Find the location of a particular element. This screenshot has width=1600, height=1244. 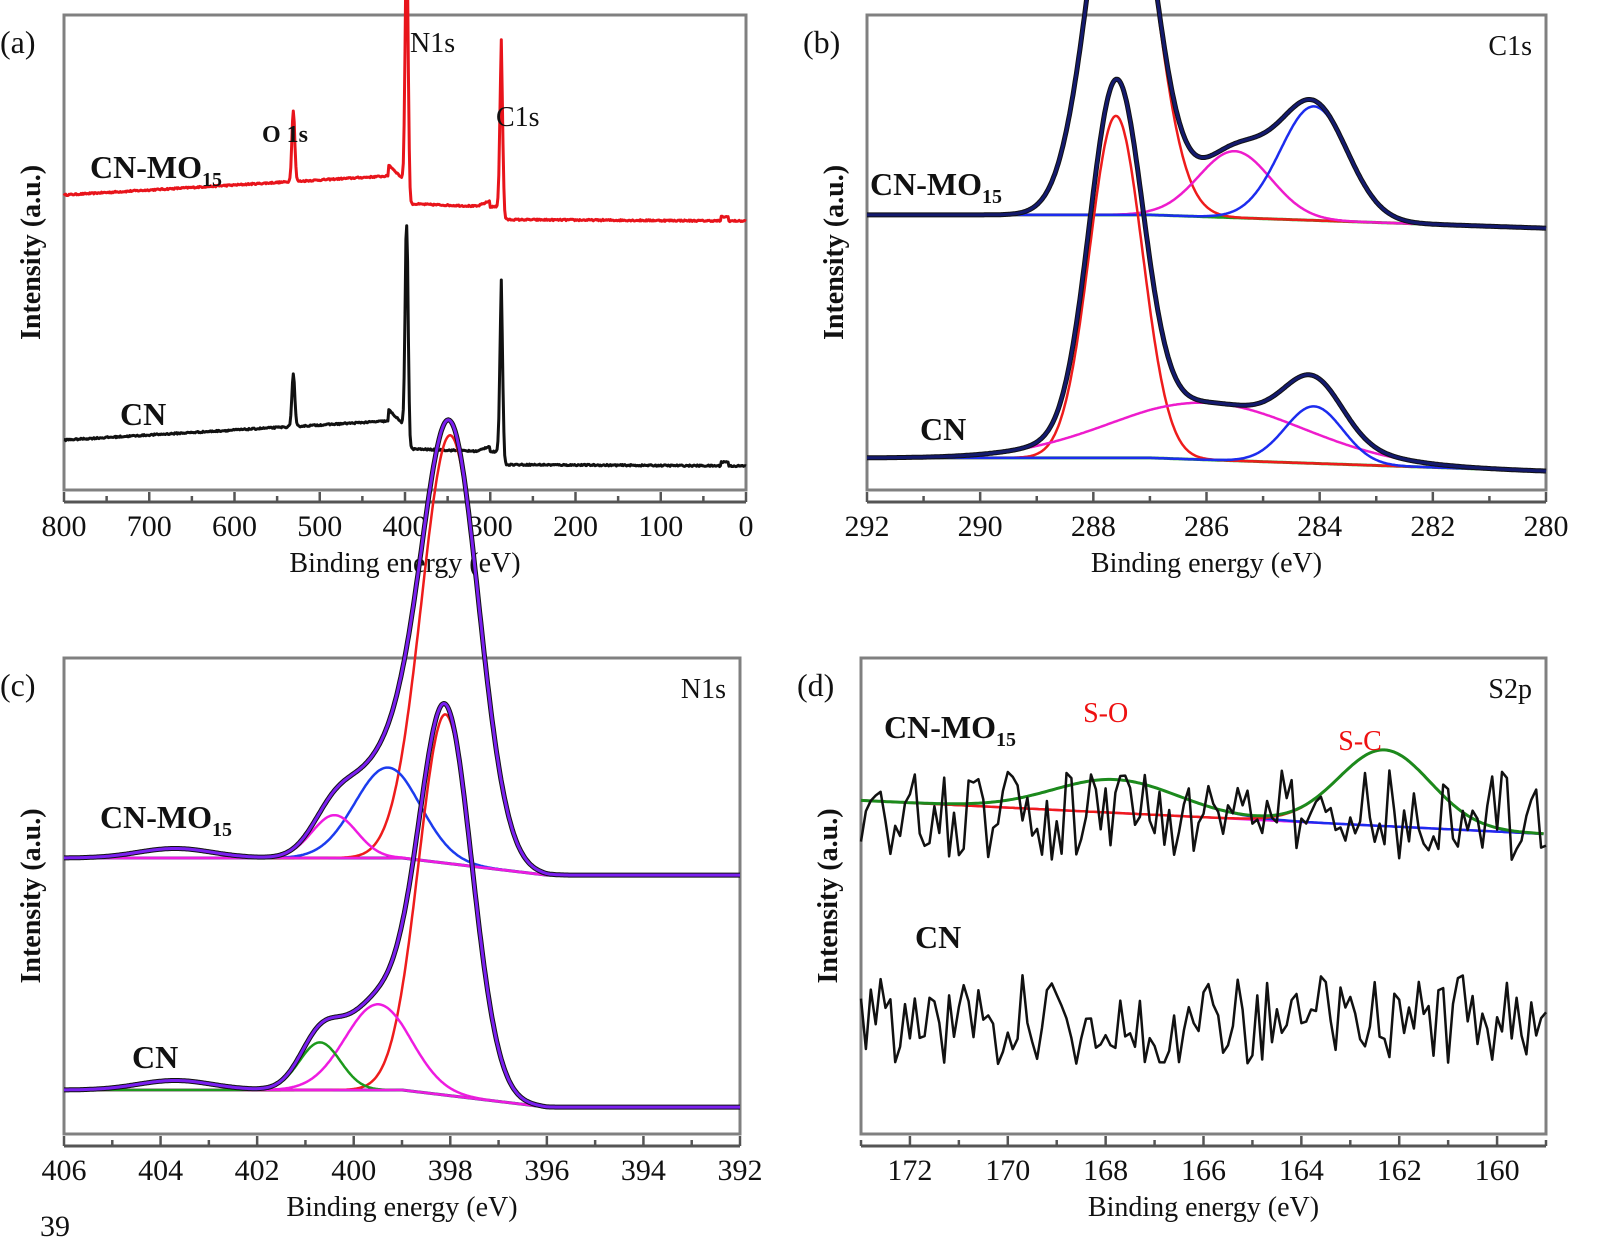

x-tick-label: 406 is located at coordinates (64, 1170).